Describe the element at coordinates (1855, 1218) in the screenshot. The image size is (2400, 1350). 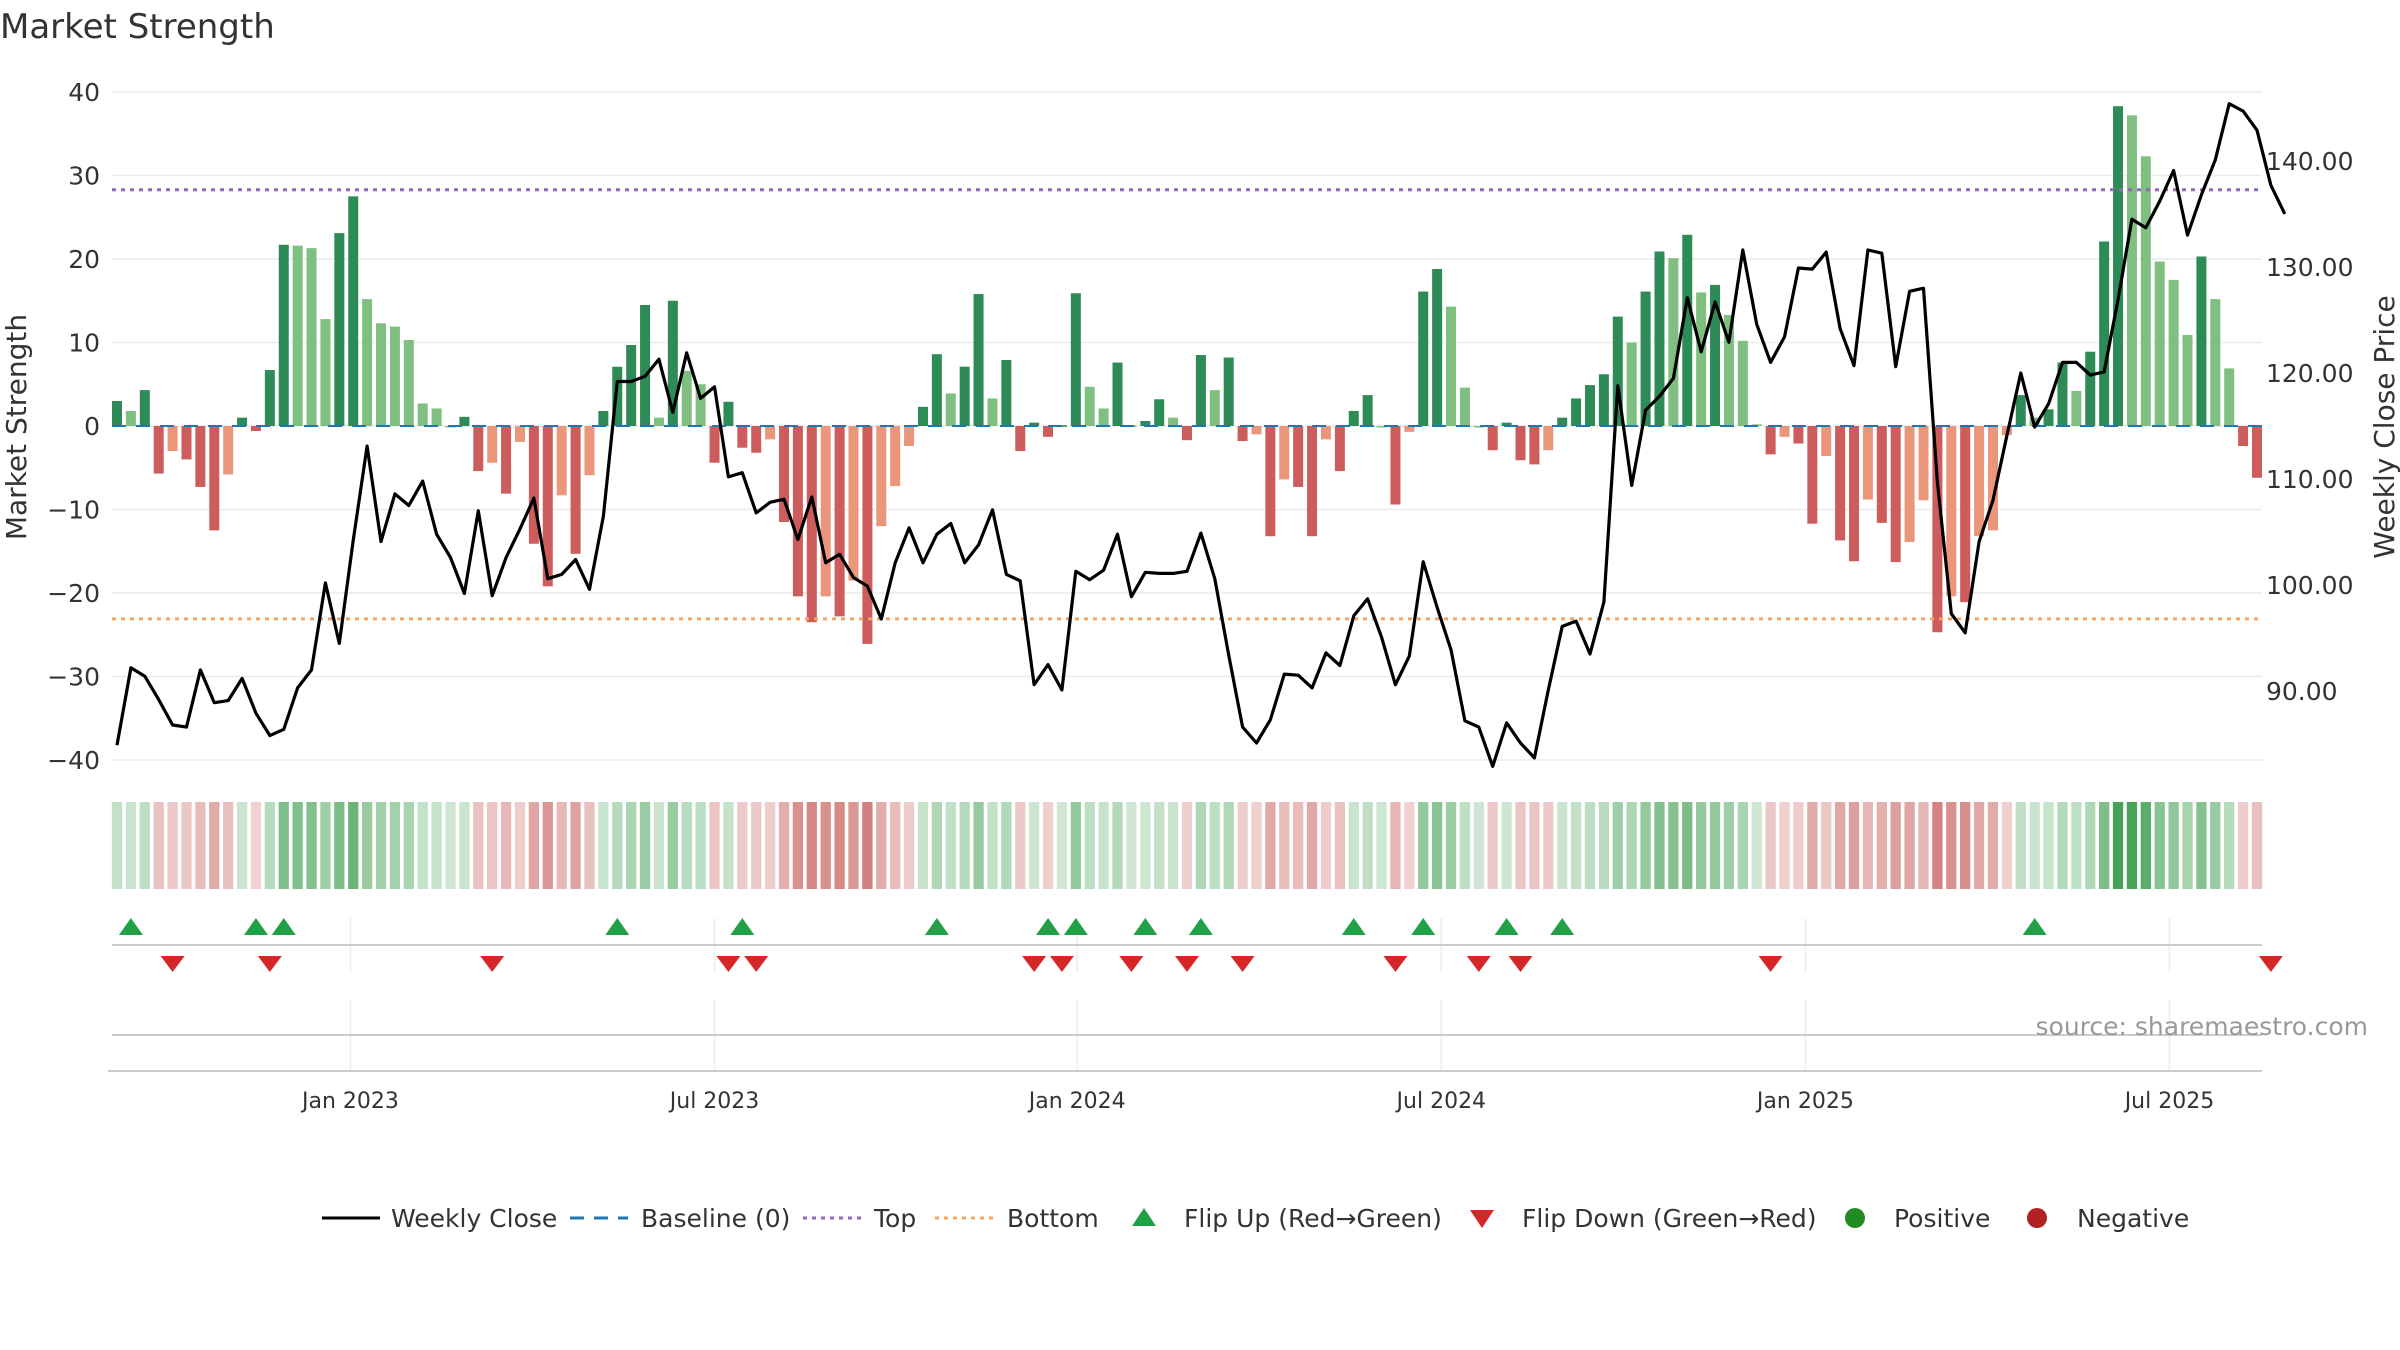
I see `legend-swatch-positive` at that location.